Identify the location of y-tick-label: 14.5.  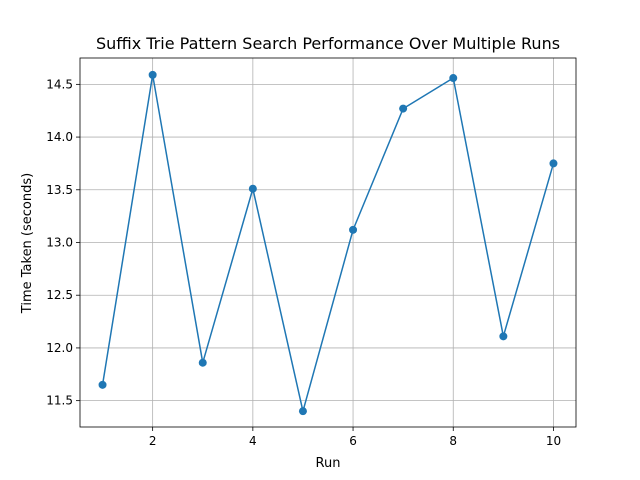
(59, 84).